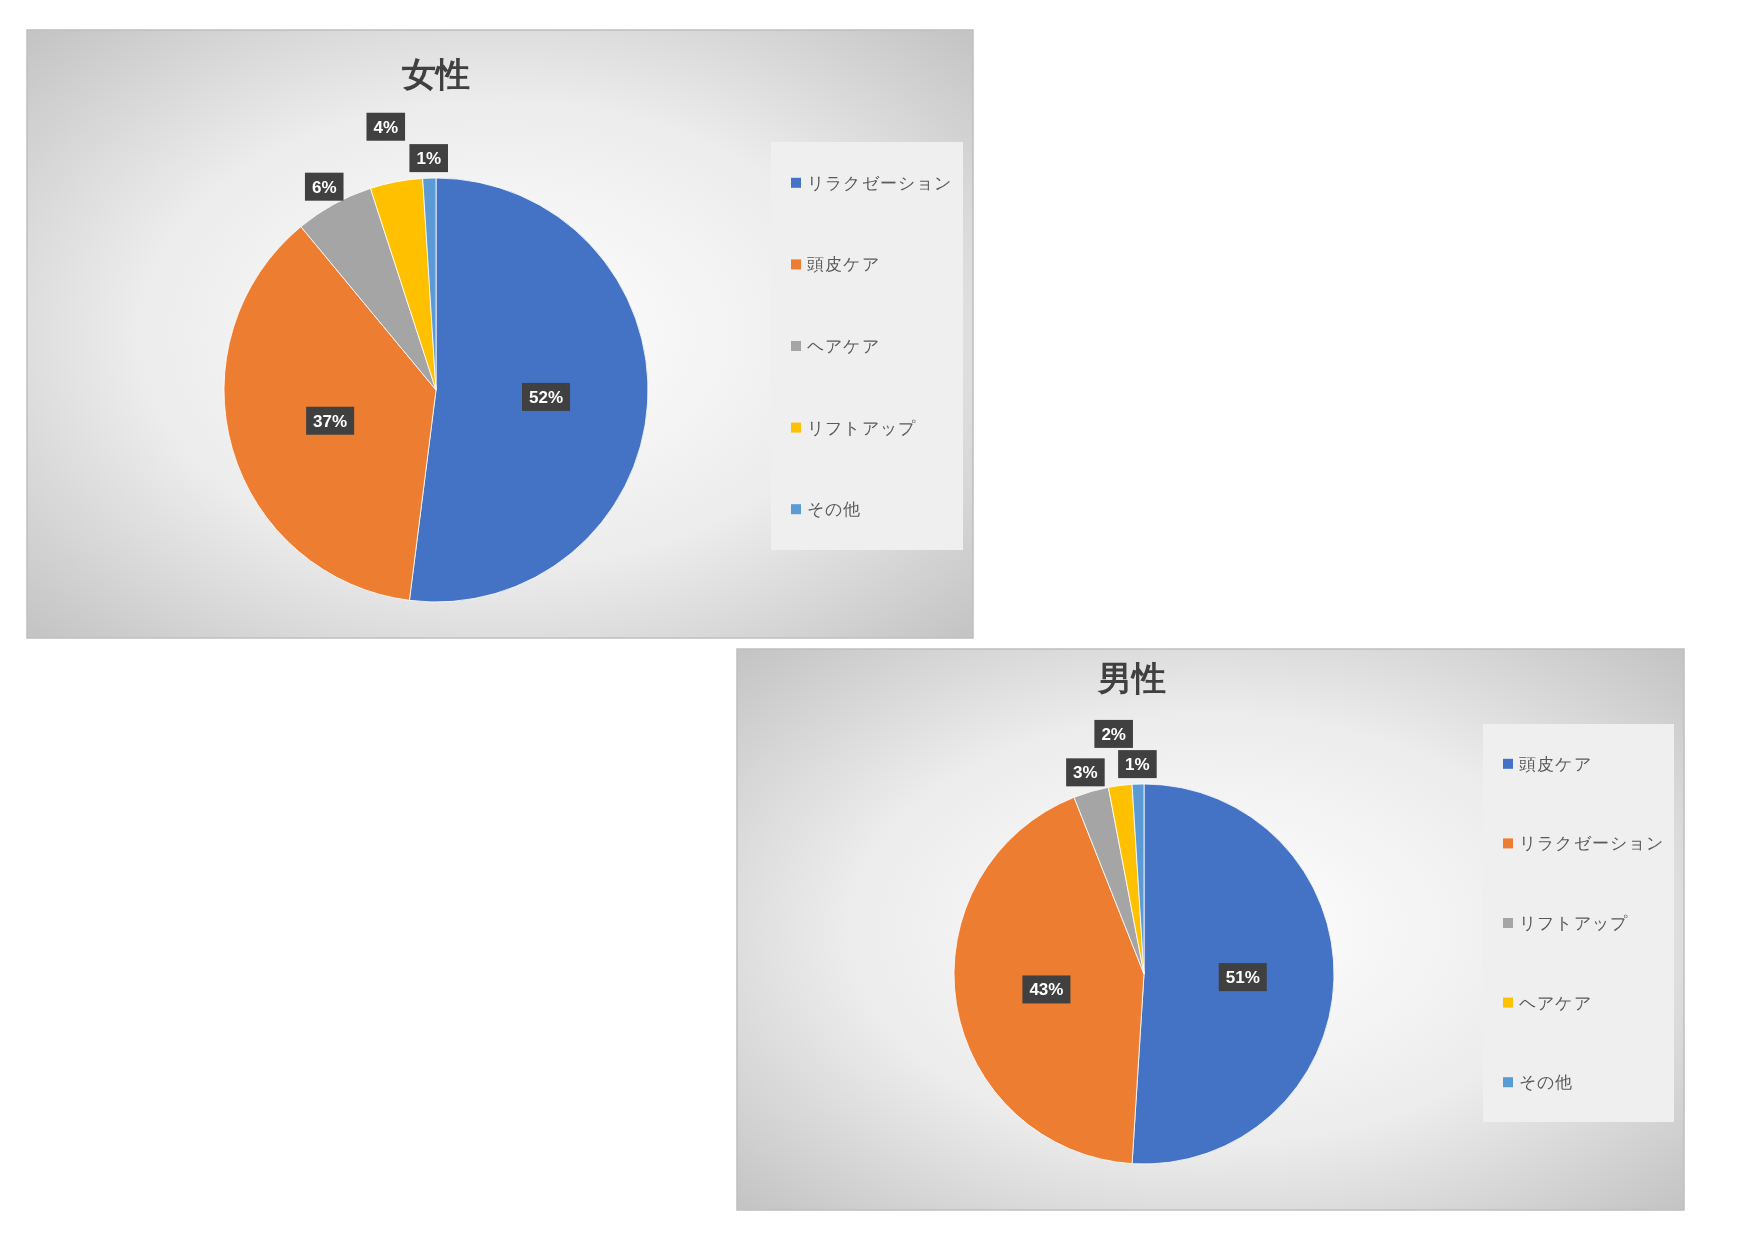 The image size is (1754, 1240). What do you see at coordinates (435, 74) in the screenshot?
I see `chart-title: 女性` at bounding box center [435, 74].